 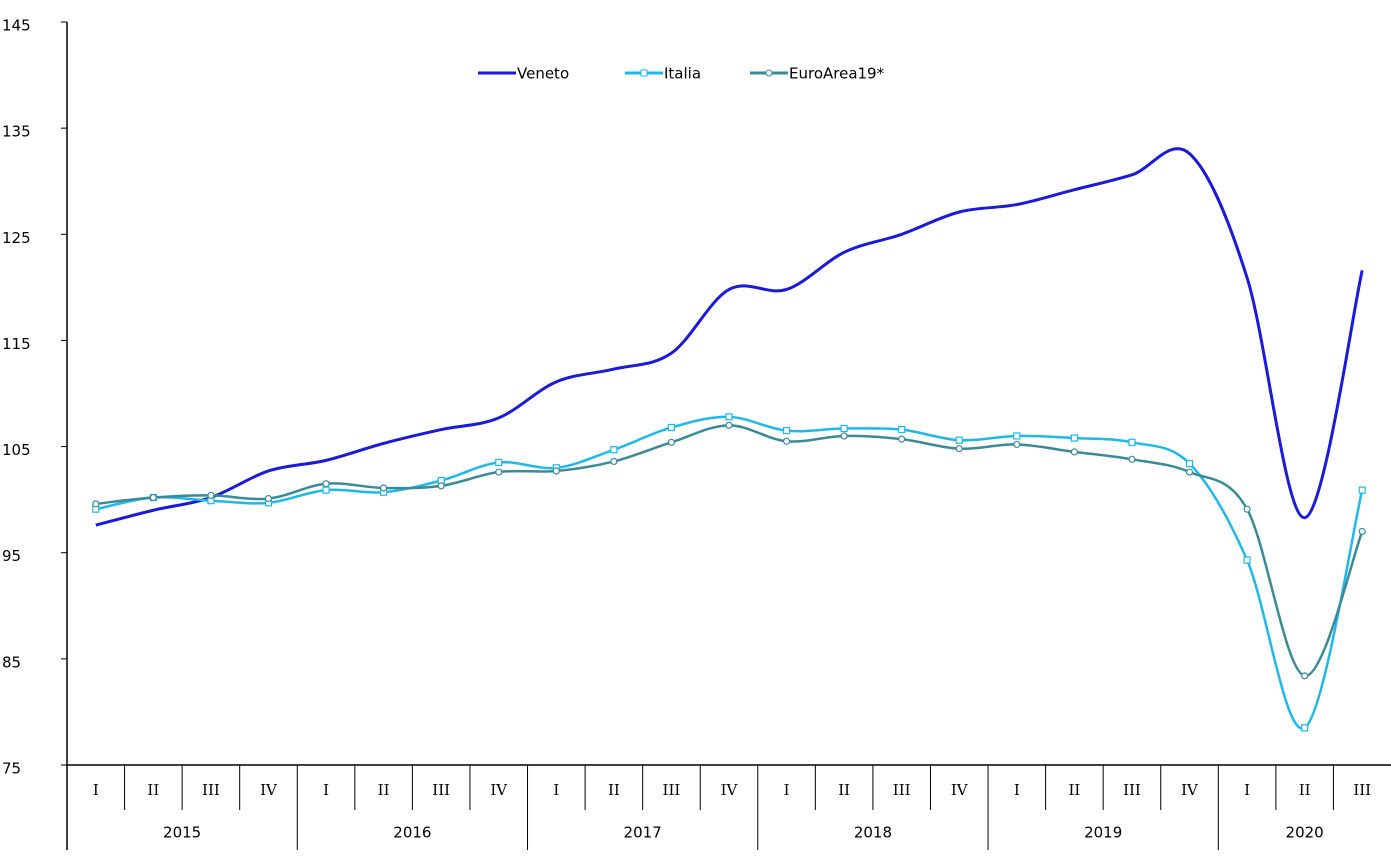 What do you see at coordinates (837, 74) in the screenshot?
I see `legend-label: EuroArea19*` at bounding box center [837, 74].